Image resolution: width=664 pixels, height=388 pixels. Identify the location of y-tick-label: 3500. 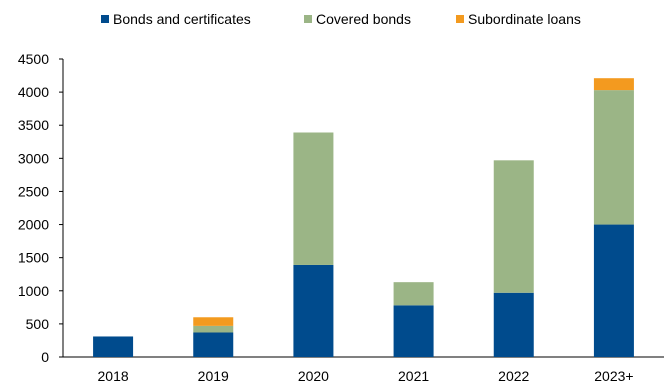
(33, 125).